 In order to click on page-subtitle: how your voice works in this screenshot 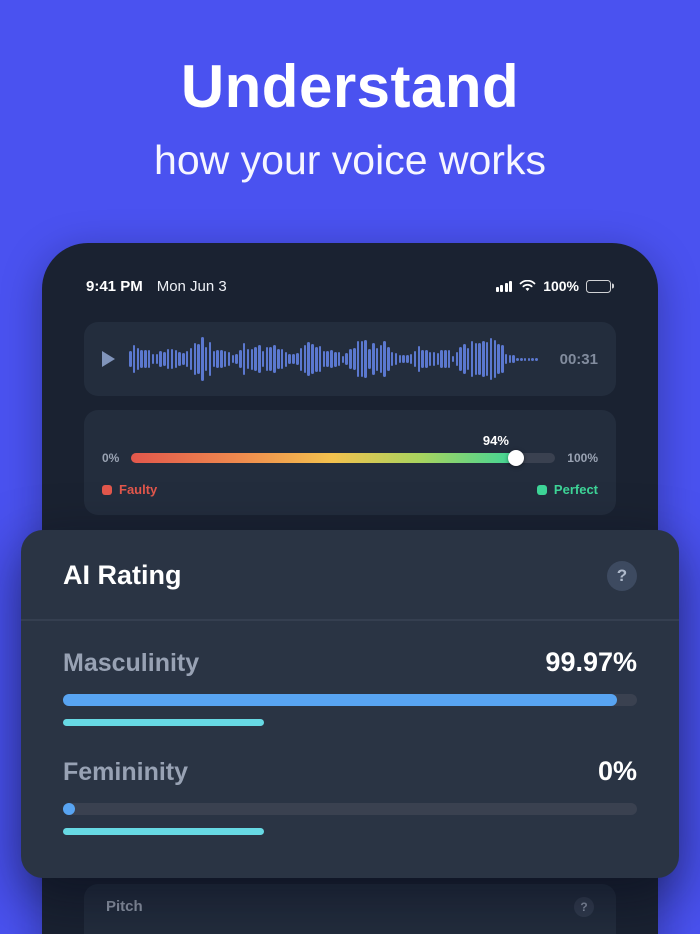, I will do `click(350, 160)`.